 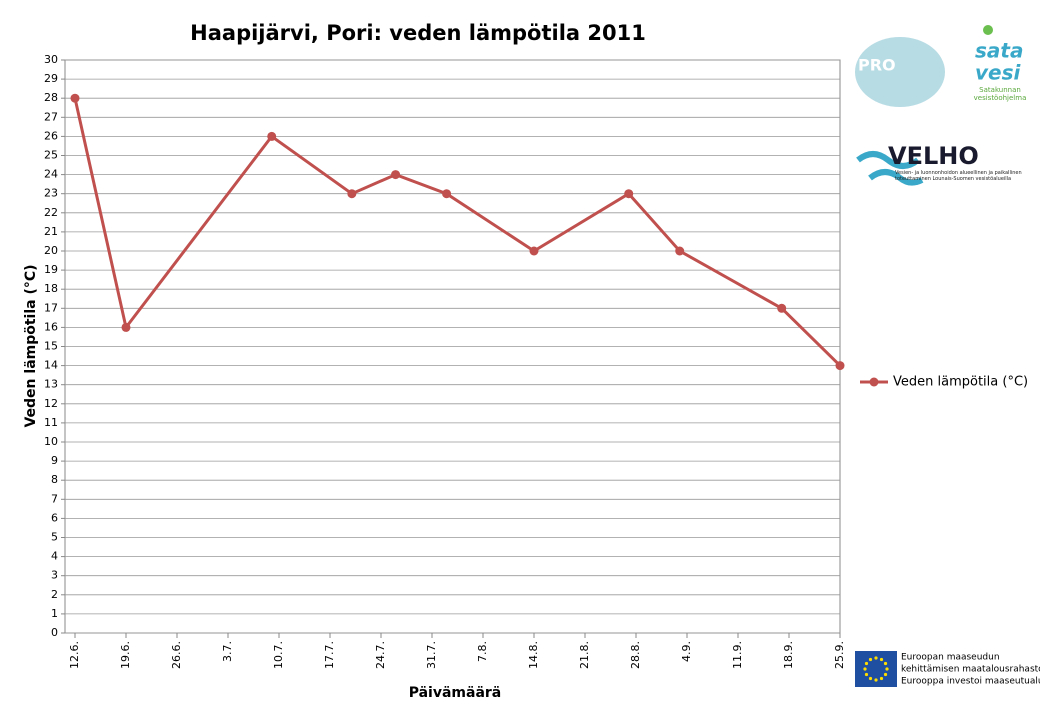 What do you see at coordinates (51, 307) in the screenshot?
I see `y-tick-label: 17` at bounding box center [51, 307].